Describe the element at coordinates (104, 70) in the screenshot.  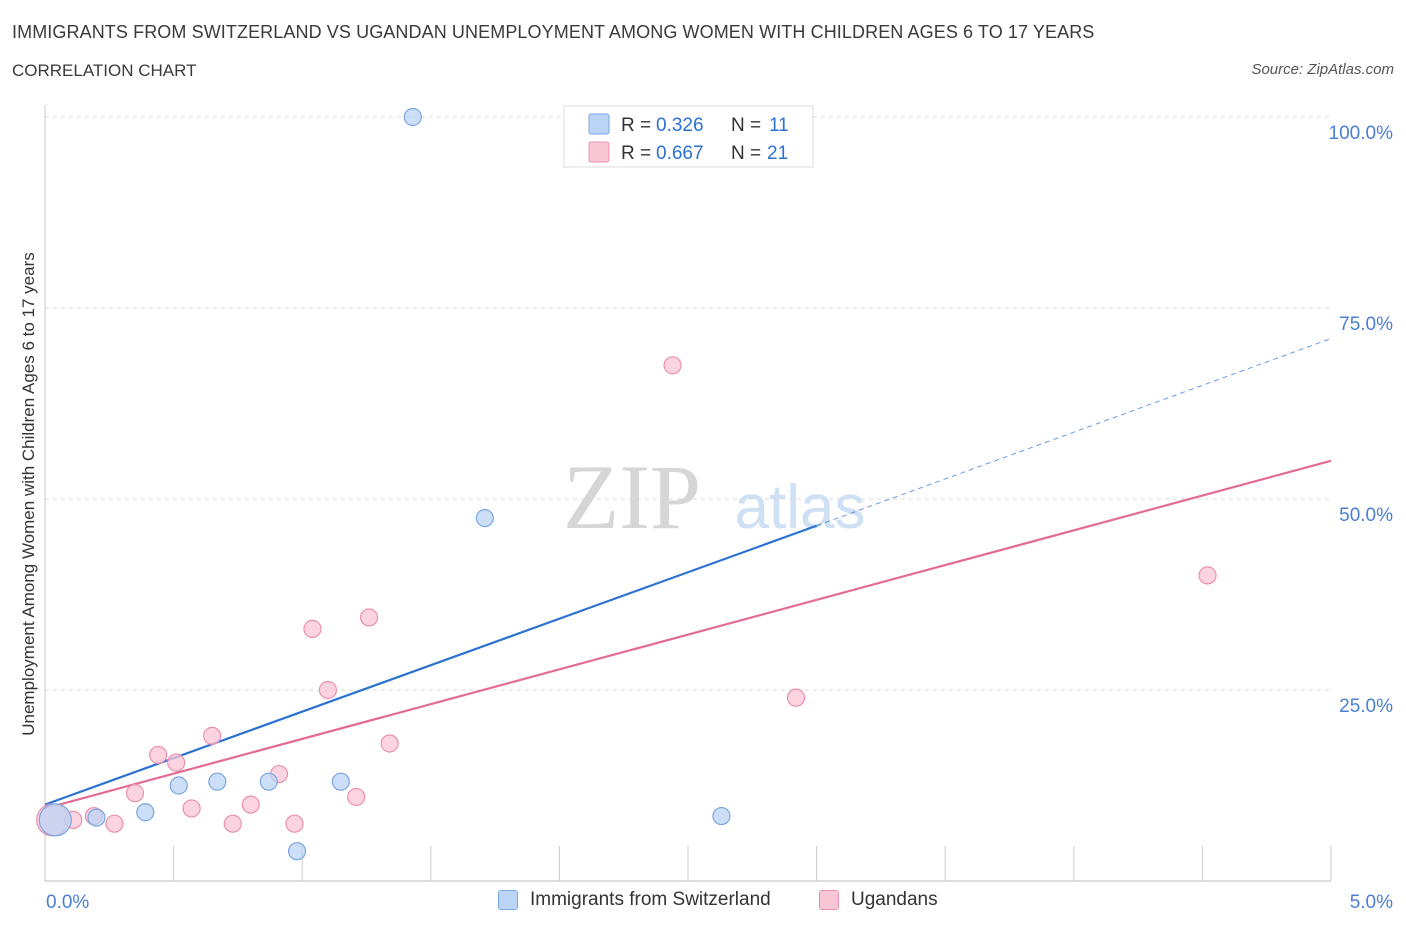
I see `chart-subtitle: CORRELATION CHART` at that location.